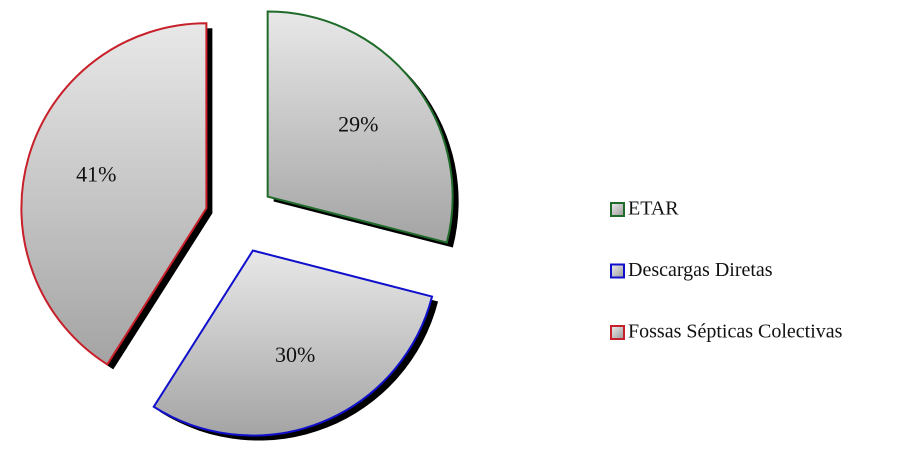 This screenshot has width=918, height=454. What do you see at coordinates (700, 270) in the screenshot?
I see `legend-label: Descargas Diretas` at bounding box center [700, 270].